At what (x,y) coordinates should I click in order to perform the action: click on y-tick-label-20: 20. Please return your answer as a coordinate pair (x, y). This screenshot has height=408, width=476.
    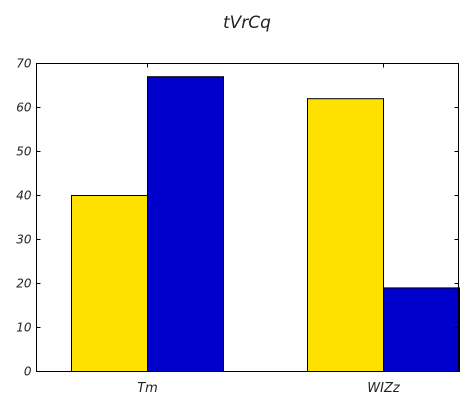
    Looking at the image, I should click on (24, 284).